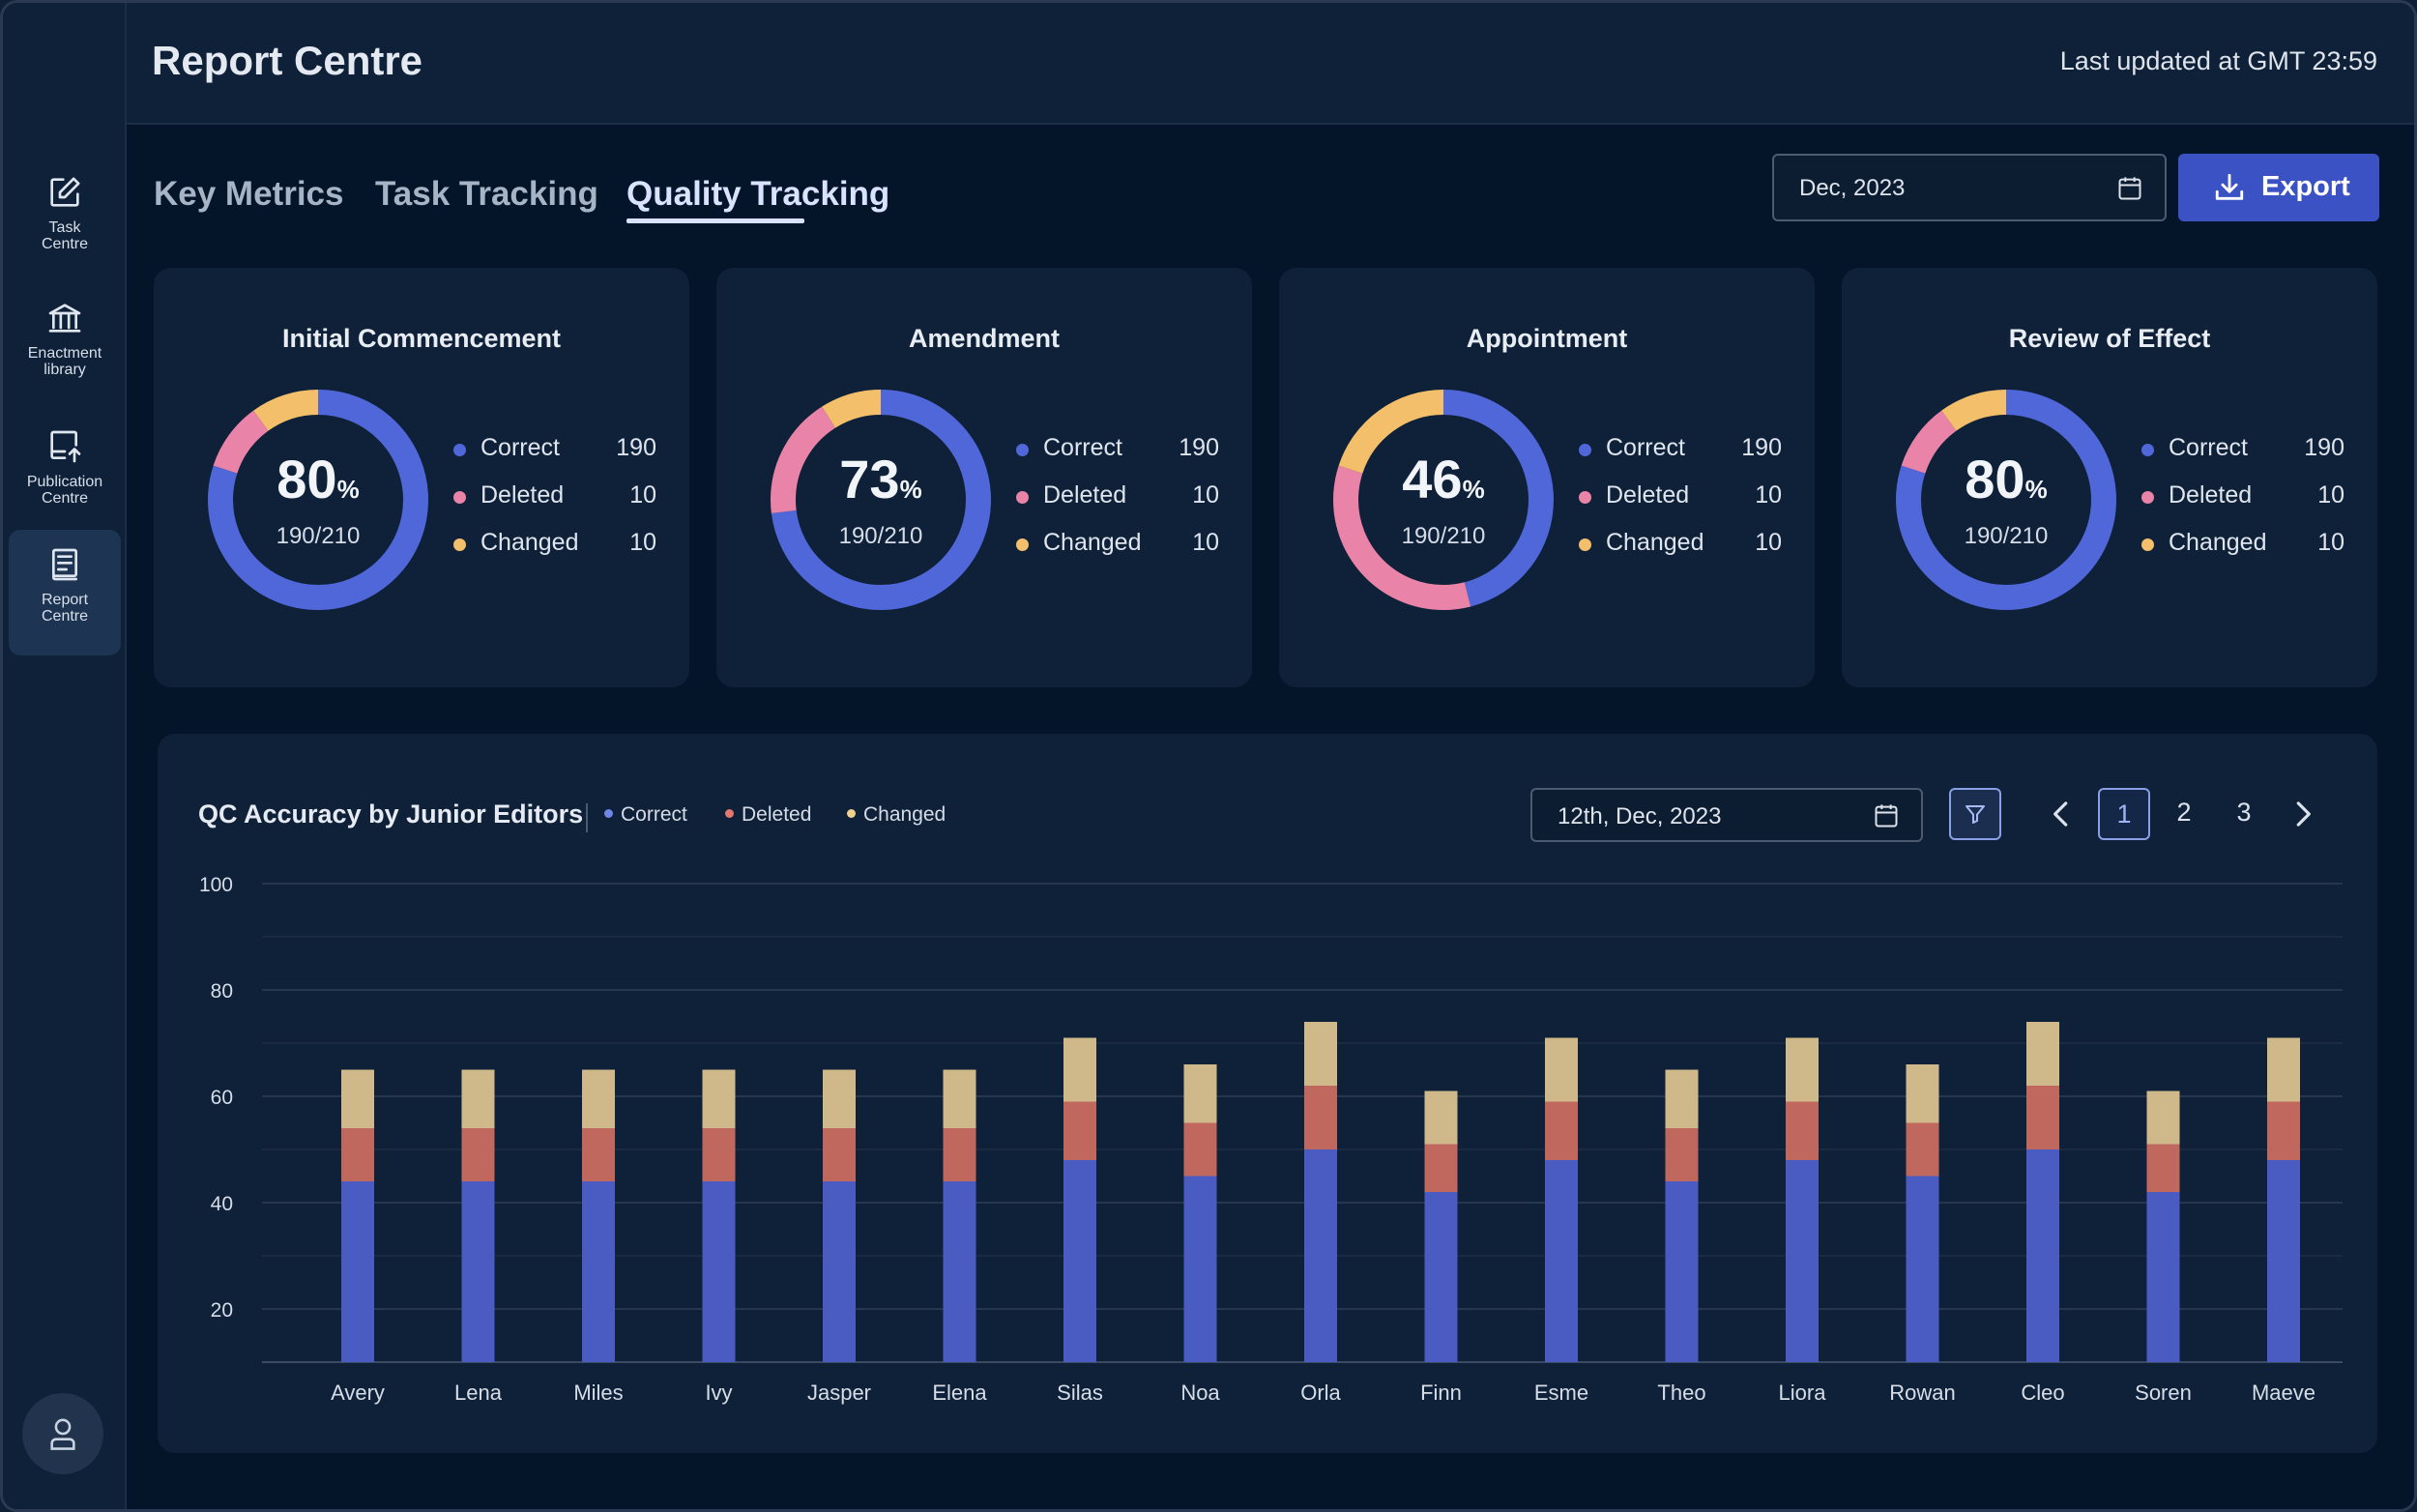 This screenshot has width=2417, height=1512. I want to click on y-tick-label: 40, so click(222, 1204).